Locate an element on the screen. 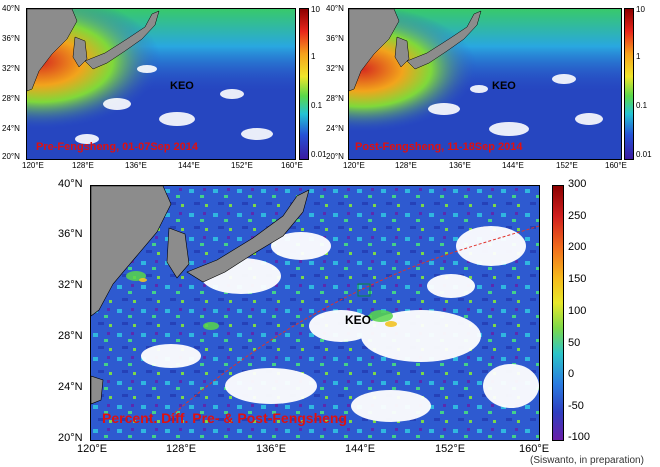  pre-colorbar is located at coordinates (304, 84).